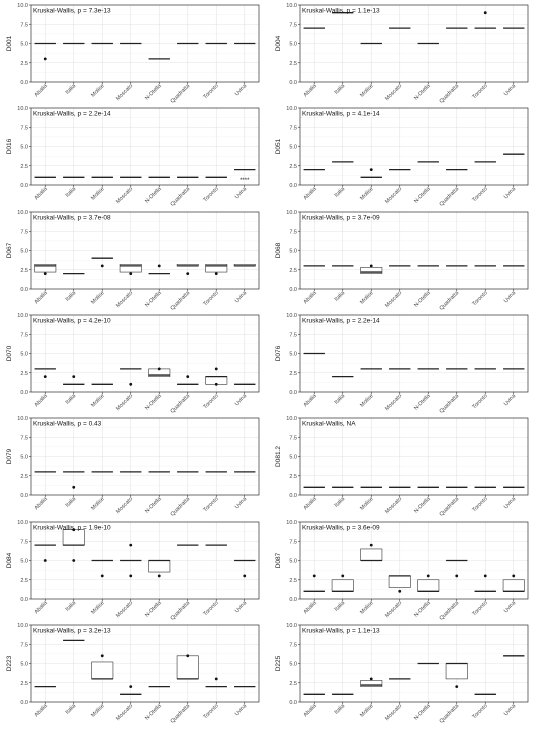 This screenshot has width=534, height=734. I want to click on kruskal-wallis-annotation: Kruskal-Wallis, p = 3.7e-09, so click(341, 218).